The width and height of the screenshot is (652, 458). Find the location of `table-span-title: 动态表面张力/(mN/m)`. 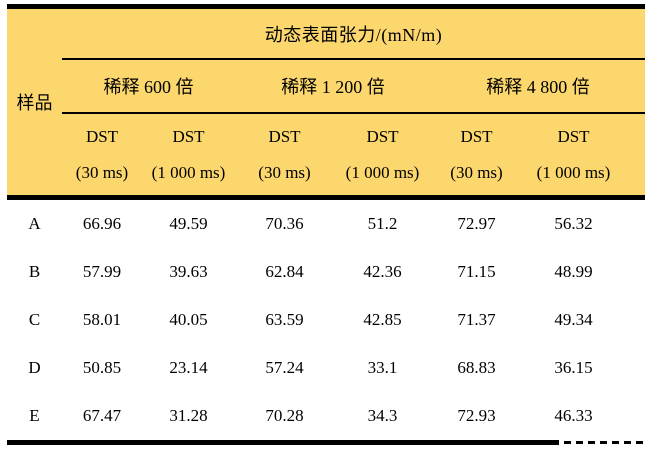

table-span-title: 动态表面张力/(mN/m) is located at coordinates (354, 33).